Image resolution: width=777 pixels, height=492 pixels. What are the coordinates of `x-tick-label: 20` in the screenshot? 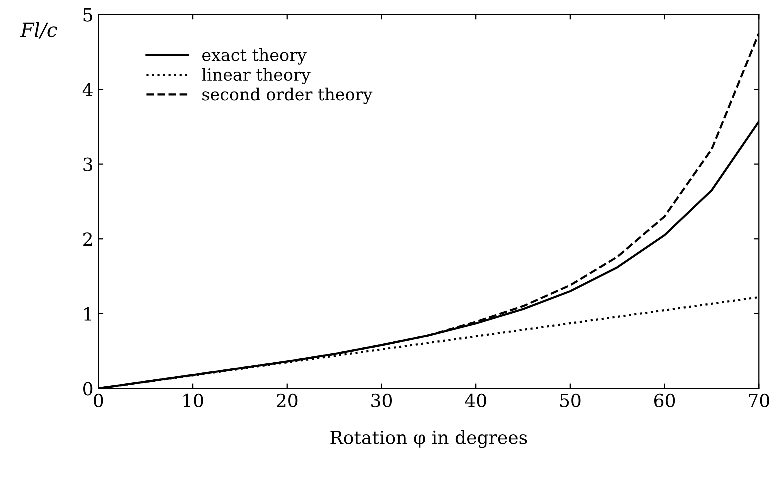 It's located at (287, 401).